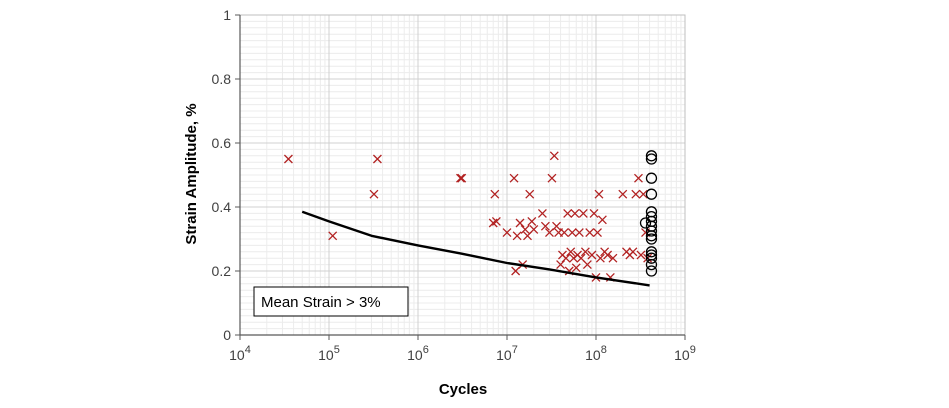 This screenshot has width=949, height=408. What do you see at coordinates (222, 143) in the screenshot?
I see `y-tick-label: 0.6` at bounding box center [222, 143].